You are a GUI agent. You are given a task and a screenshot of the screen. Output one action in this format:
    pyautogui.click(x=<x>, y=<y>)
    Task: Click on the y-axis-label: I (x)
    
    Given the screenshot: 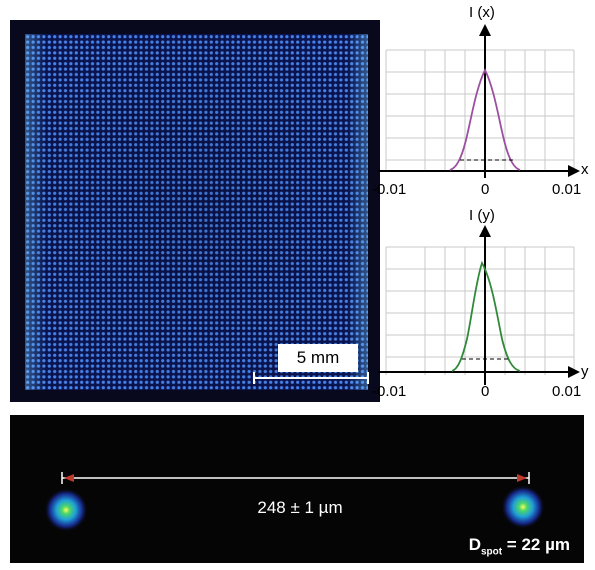 What is the action you would take?
    pyautogui.click(x=482, y=12)
    